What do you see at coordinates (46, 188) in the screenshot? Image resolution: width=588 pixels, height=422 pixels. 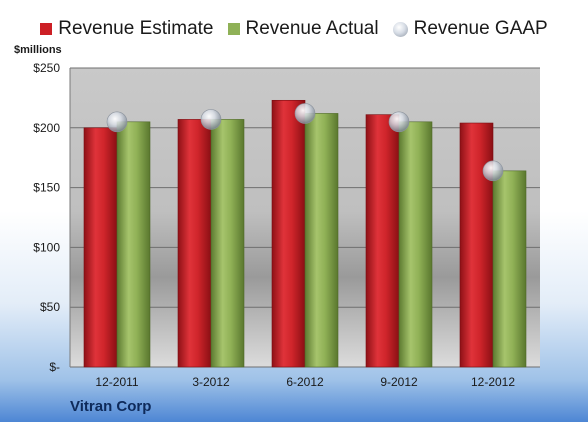 I see `y-tick-label: $150` at bounding box center [46, 188].